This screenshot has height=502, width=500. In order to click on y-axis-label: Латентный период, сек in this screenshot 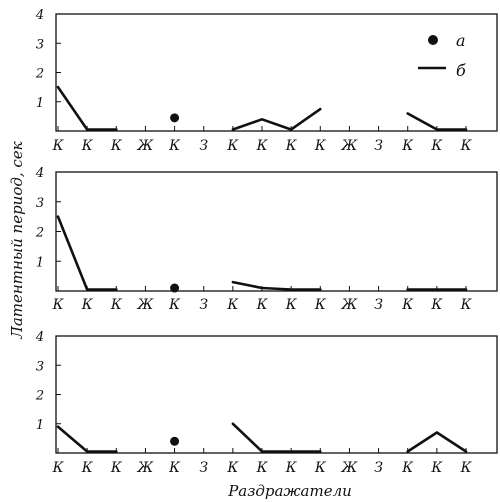, I will do `click(17, 240)`.